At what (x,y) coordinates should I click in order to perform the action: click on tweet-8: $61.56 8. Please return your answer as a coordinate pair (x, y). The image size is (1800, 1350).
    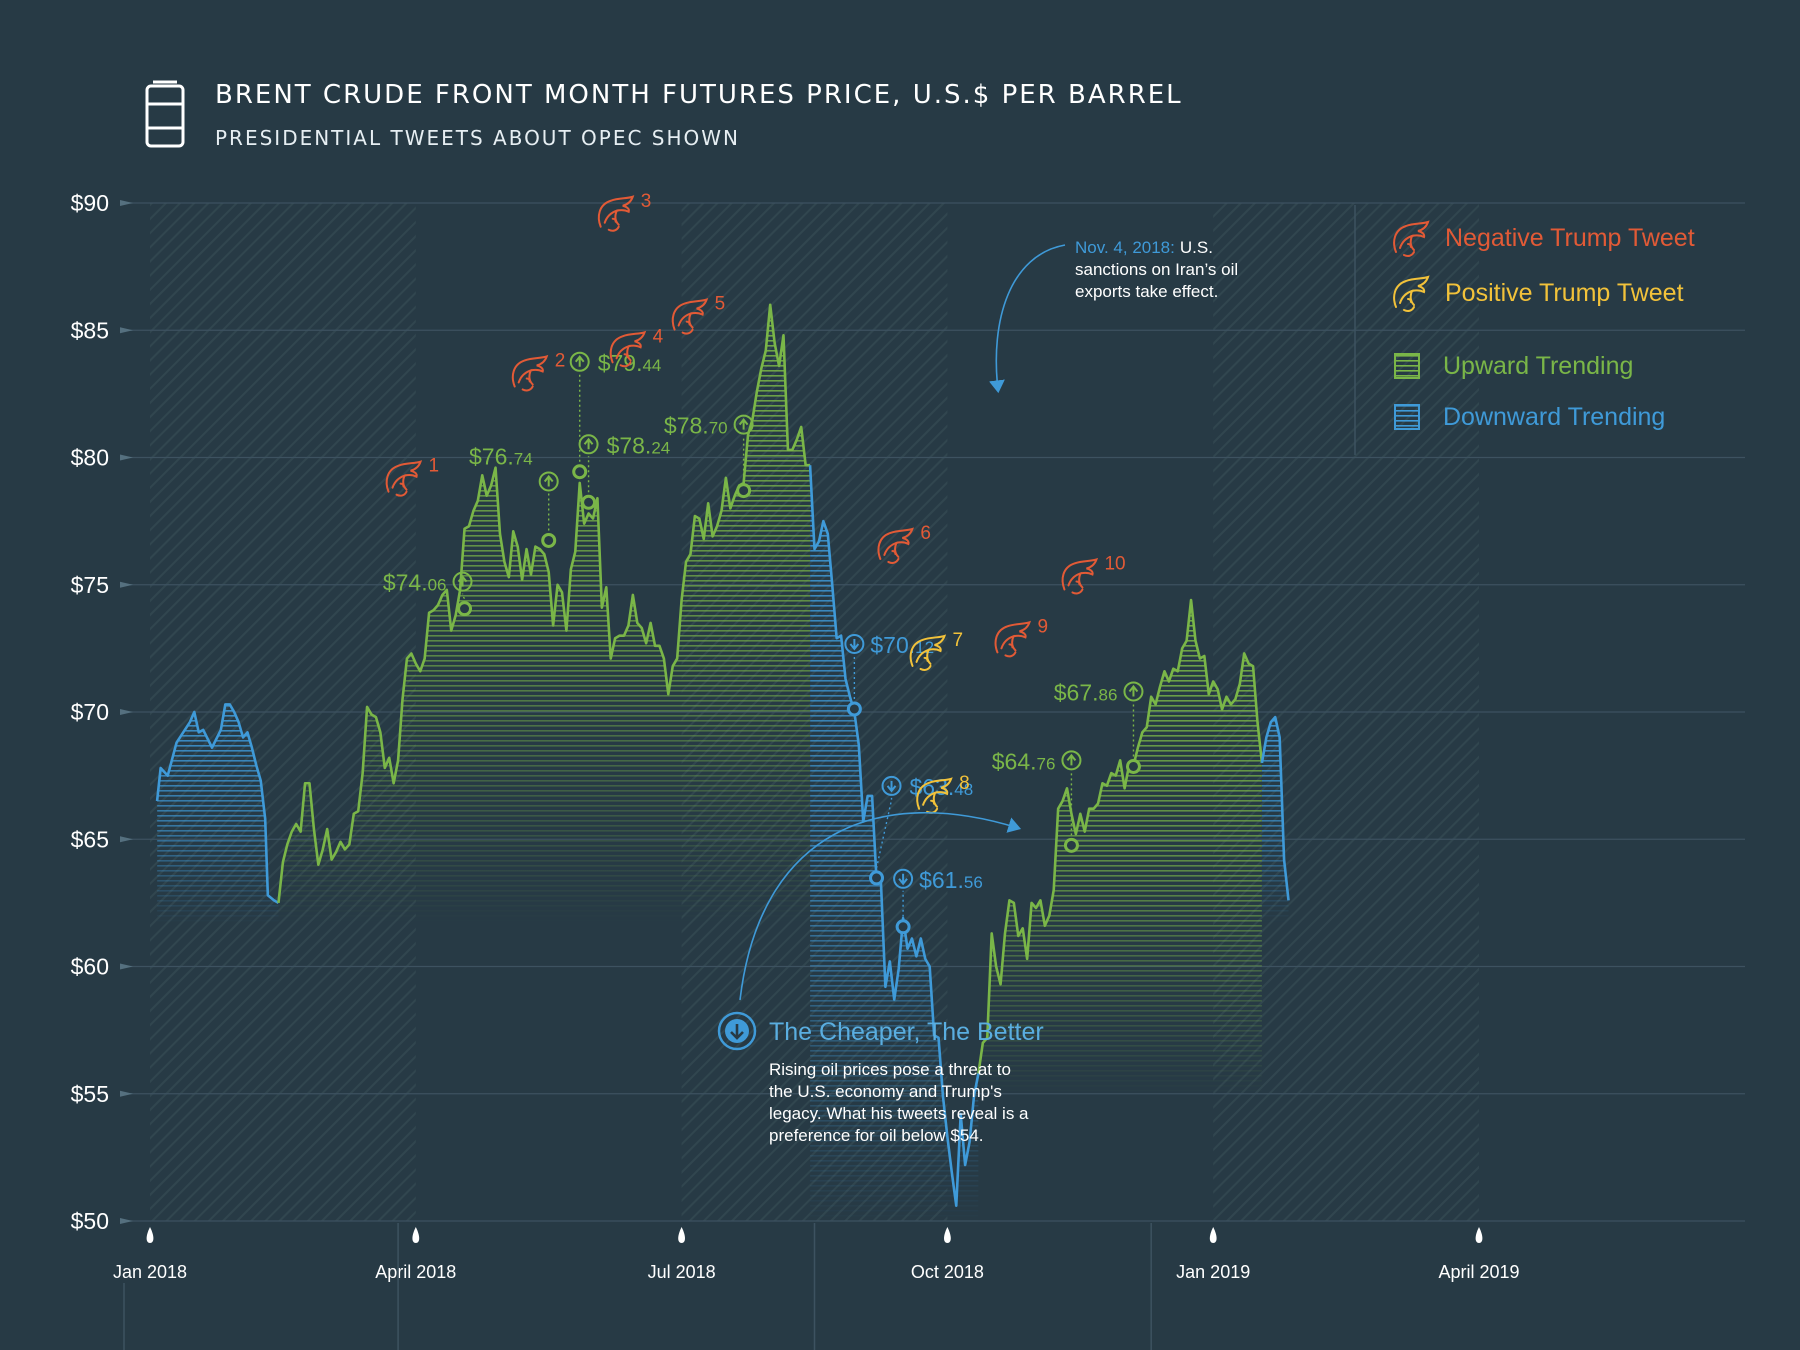
    Looking at the image, I should click on (938, 854).